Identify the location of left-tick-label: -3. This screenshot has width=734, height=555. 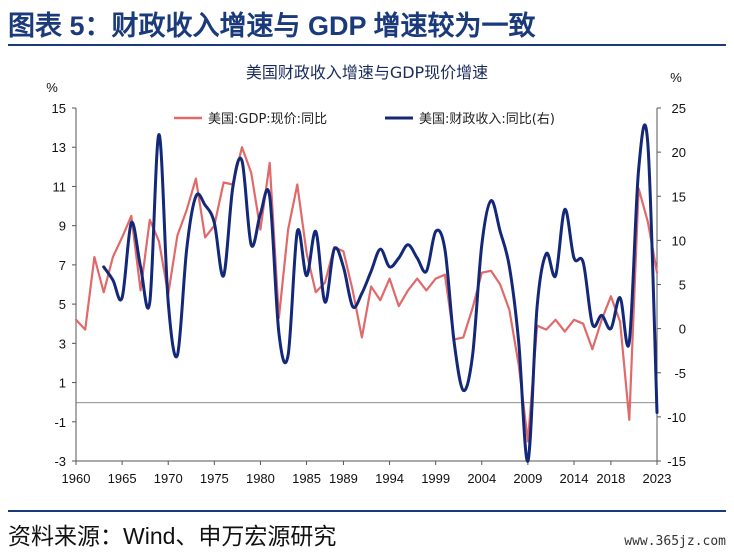
(60, 461).